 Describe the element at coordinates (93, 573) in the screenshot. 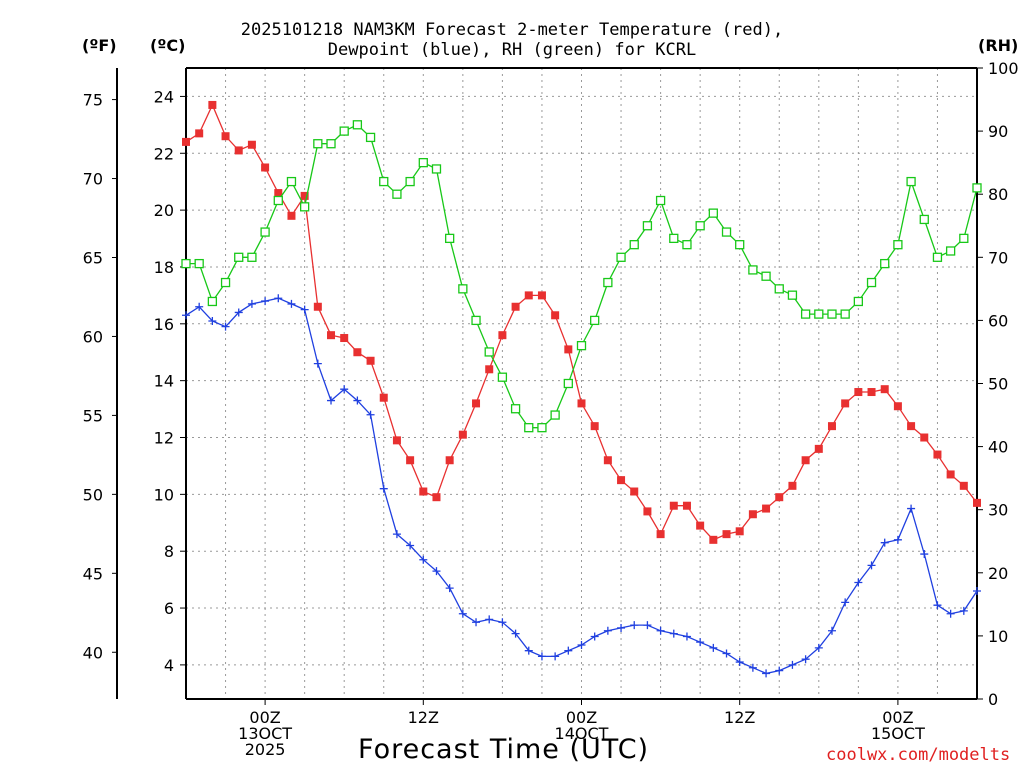

I see `fahrenheit-tick-label: 45` at that location.